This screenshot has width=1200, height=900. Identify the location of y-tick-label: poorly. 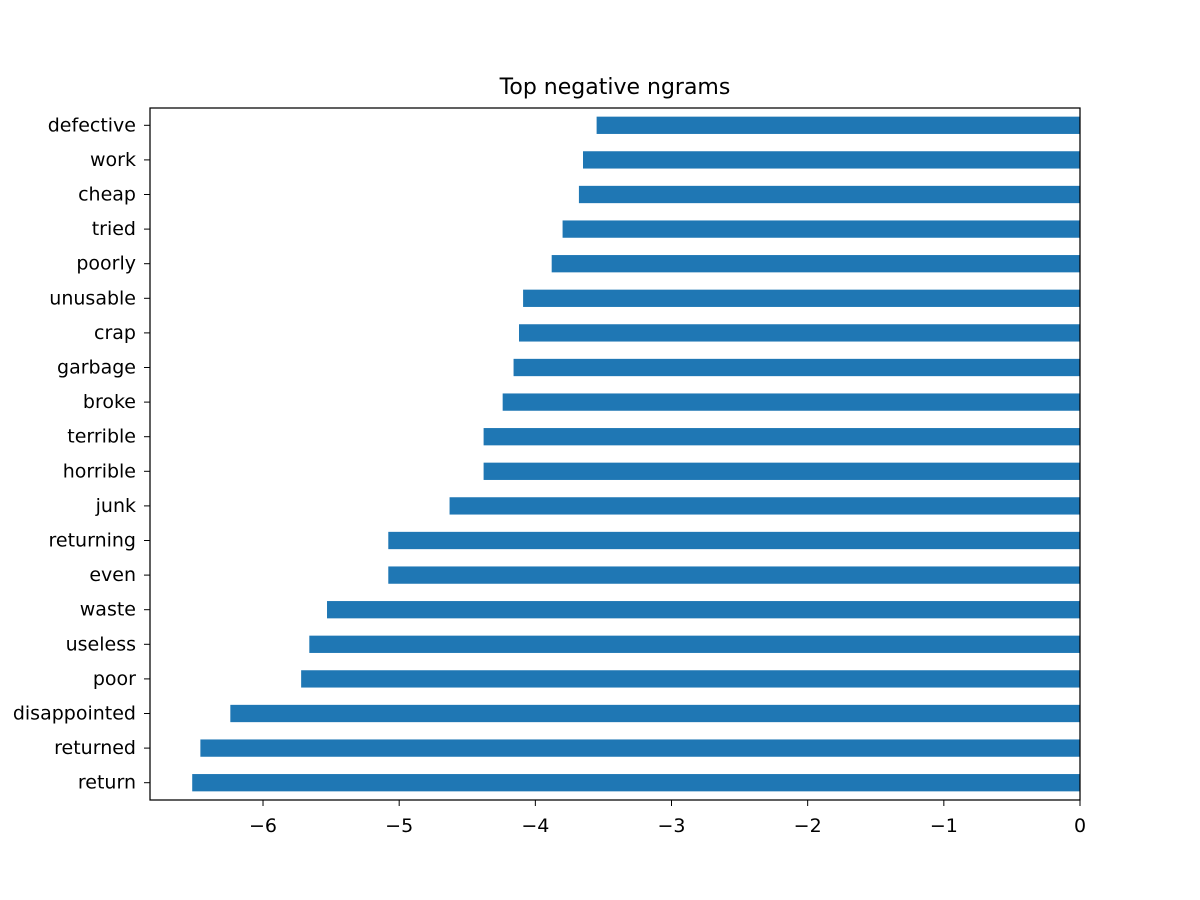
(106, 264).